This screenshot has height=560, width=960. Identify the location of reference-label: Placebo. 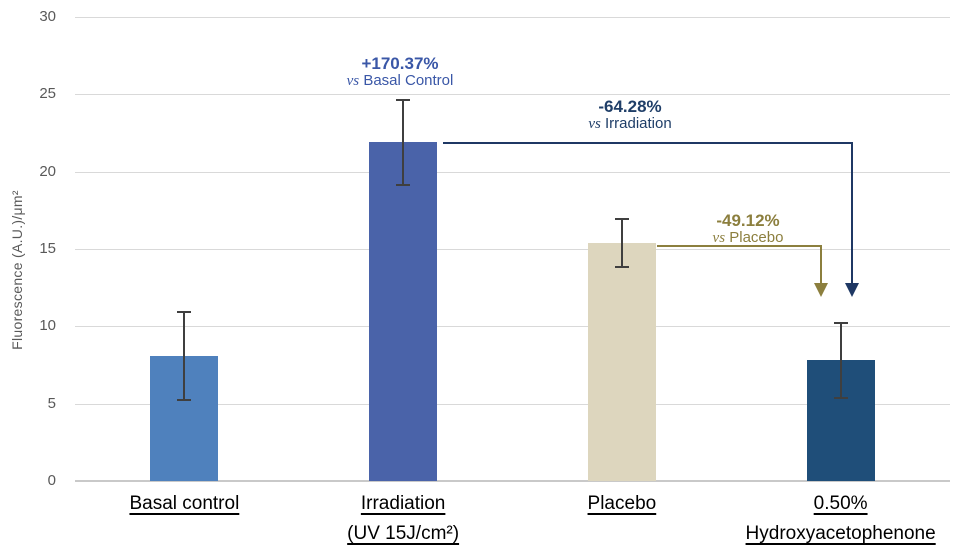
(756, 237).